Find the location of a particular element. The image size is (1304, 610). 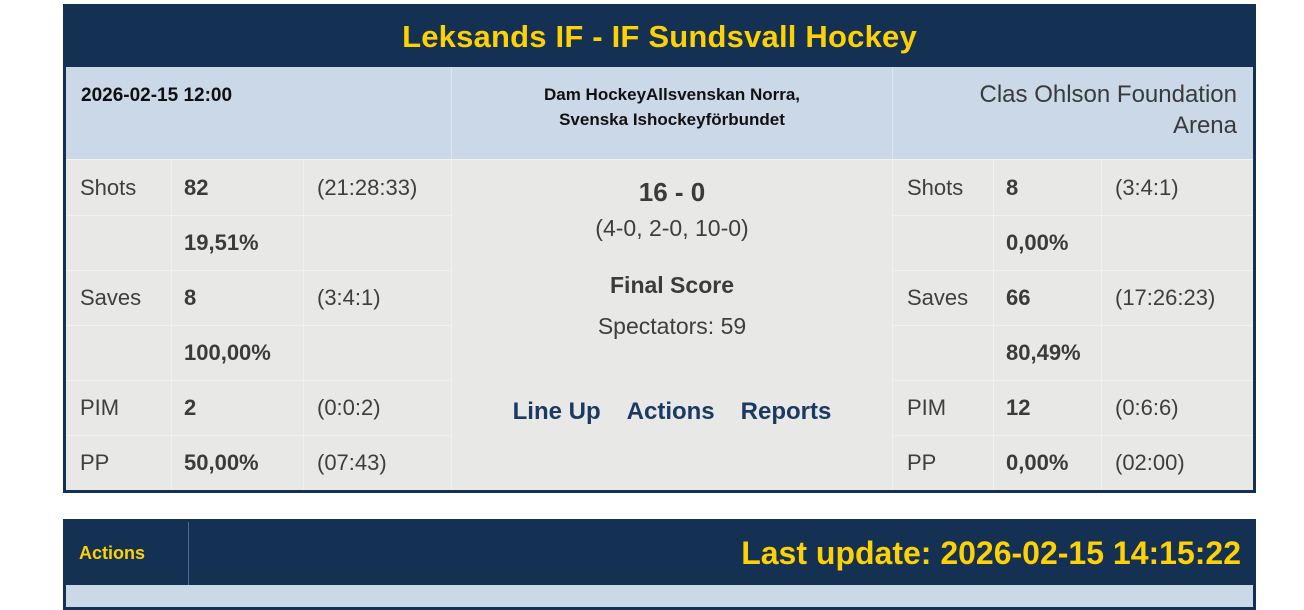

home-pp-row: PP 50,00% (07:43) is located at coordinates (258, 462).